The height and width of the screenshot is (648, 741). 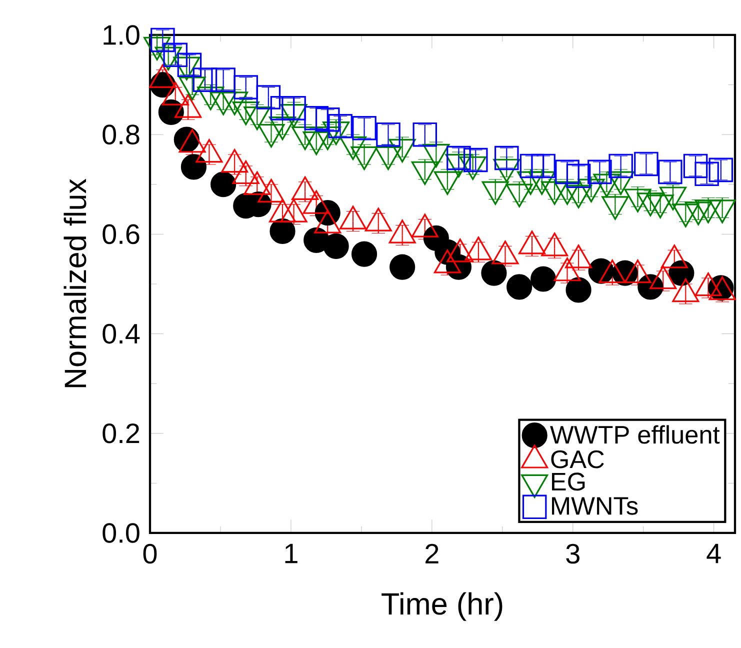 What do you see at coordinates (121, 134) in the screenshot?
I see `y-tick-label: 0.8` at bounding box center [121, 134].